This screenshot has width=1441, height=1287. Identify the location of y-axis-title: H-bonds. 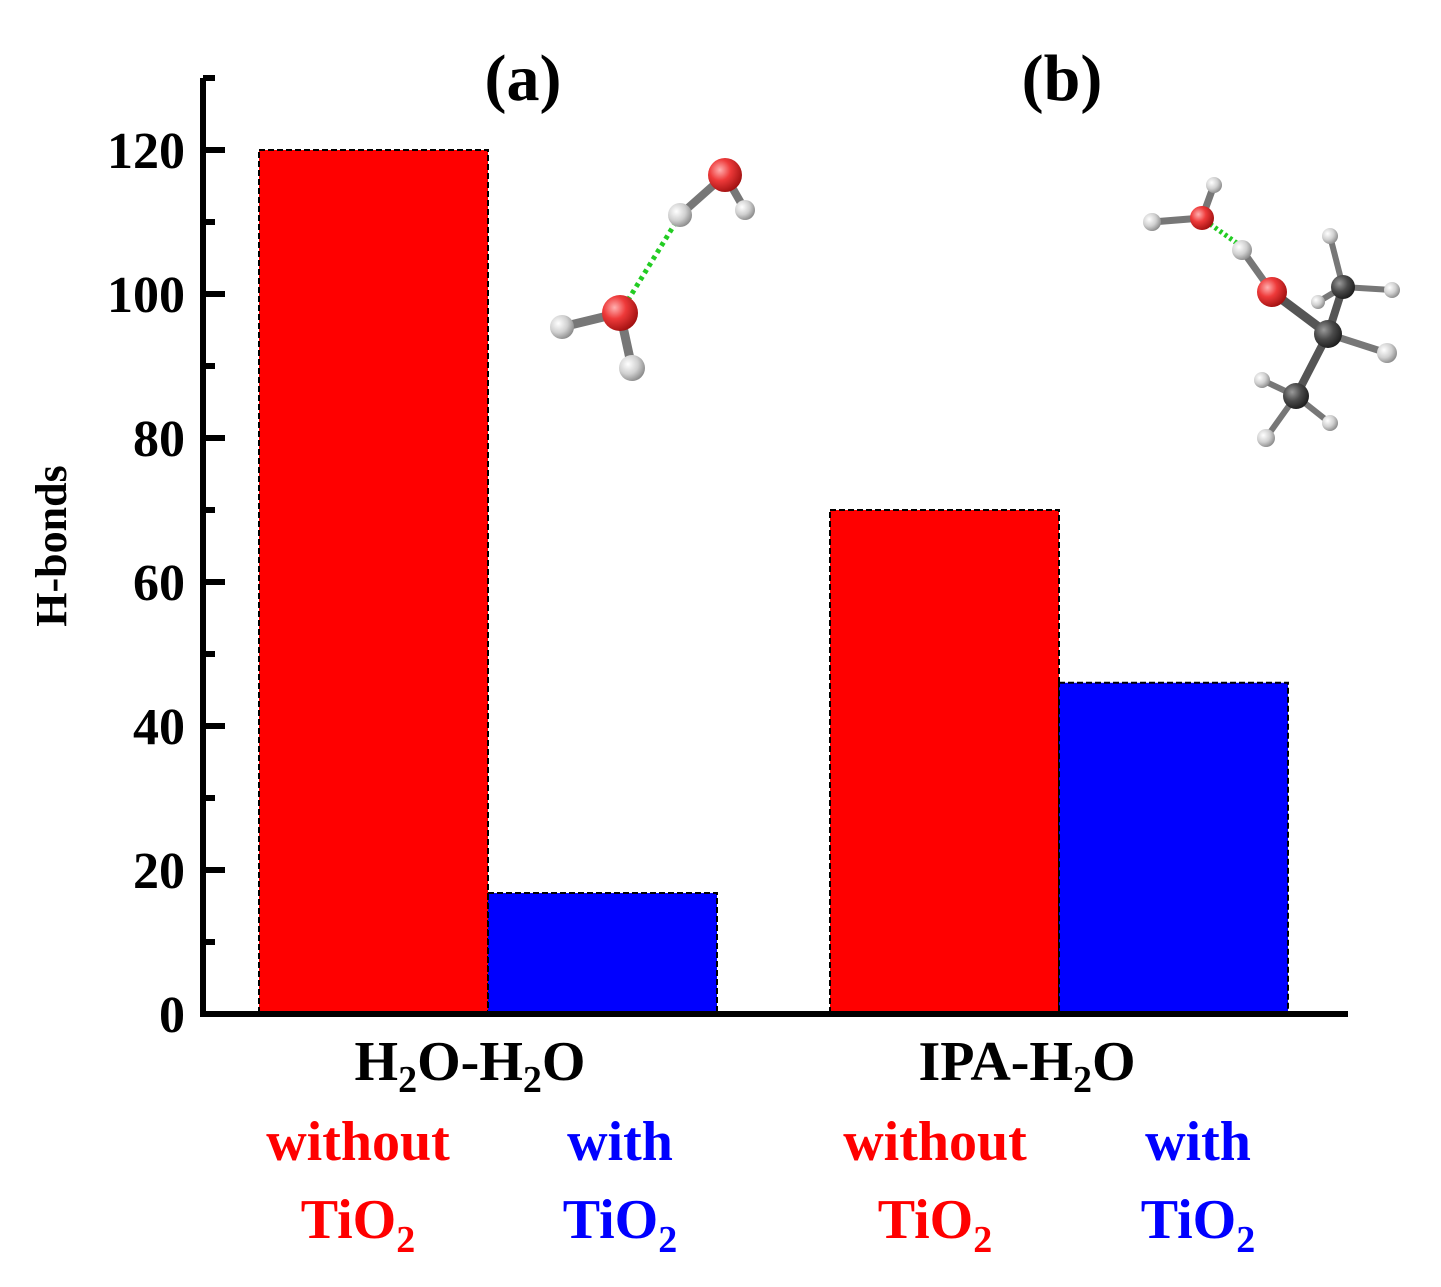
(51, 545).